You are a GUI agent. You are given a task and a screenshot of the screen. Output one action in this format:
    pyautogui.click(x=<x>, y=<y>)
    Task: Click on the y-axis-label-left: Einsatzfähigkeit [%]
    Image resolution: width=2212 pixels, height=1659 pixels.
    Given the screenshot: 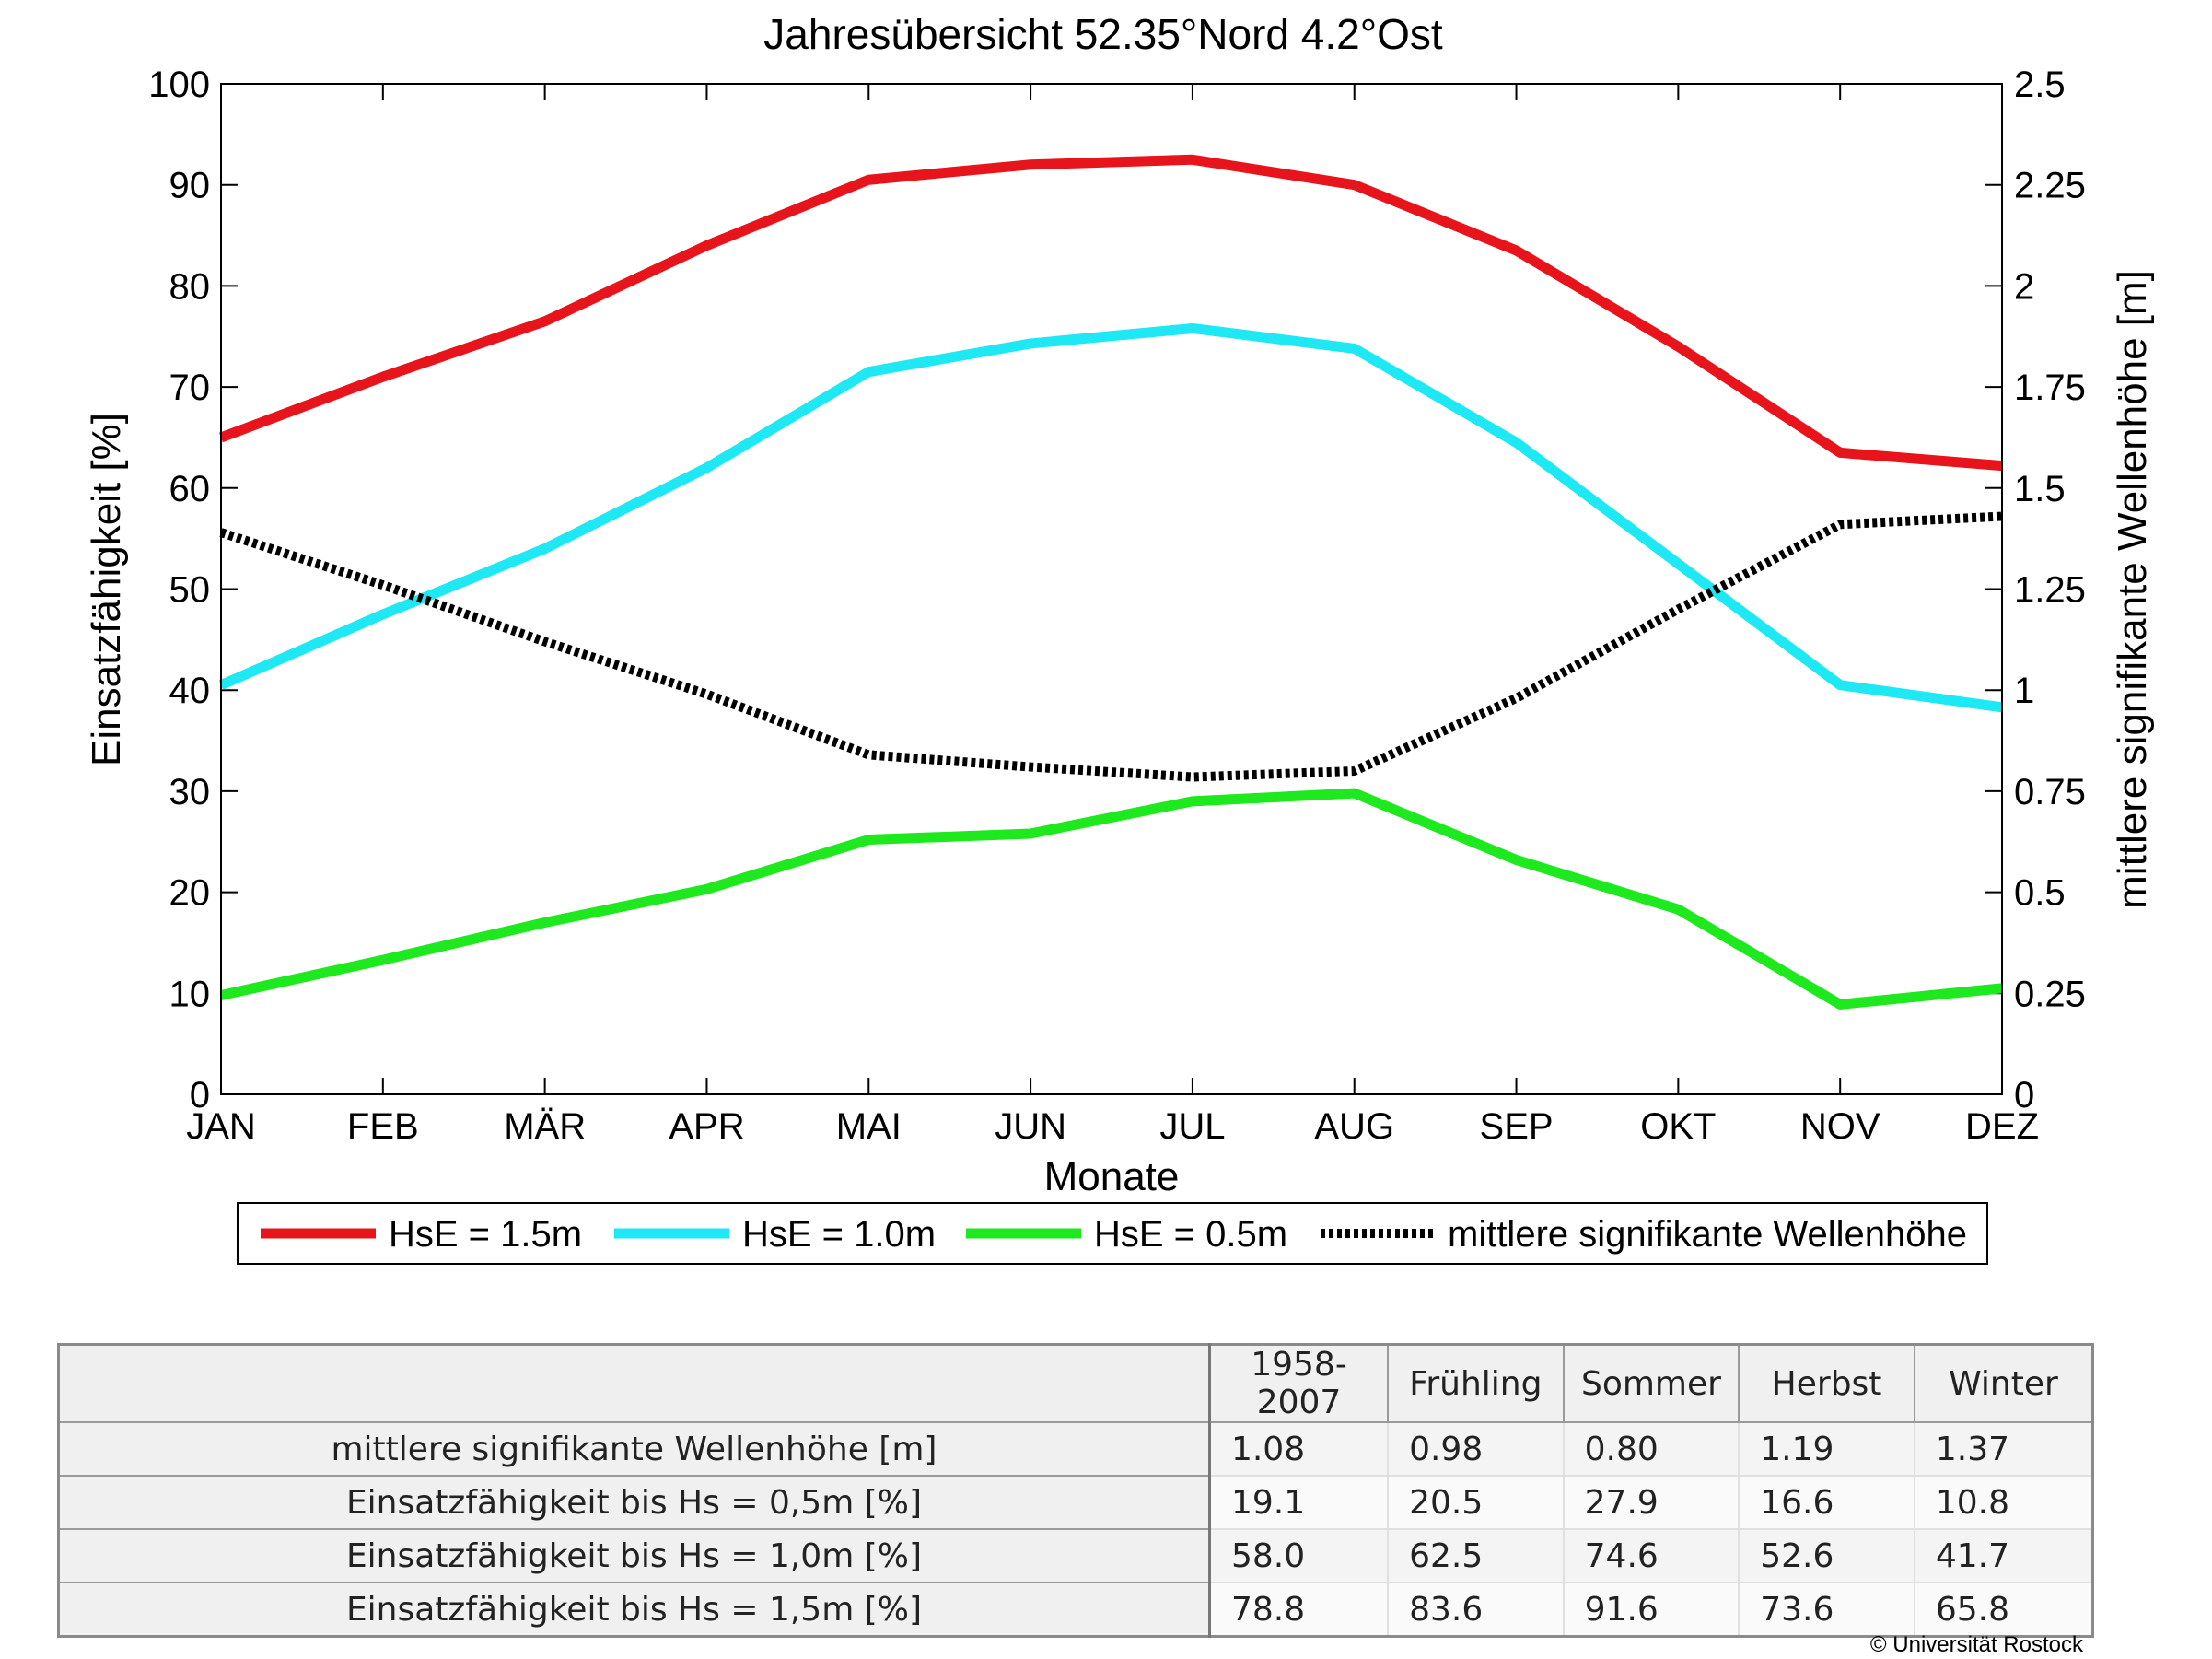 What is the action you would take?
    pyautogui.click(x=107, y=589)
    